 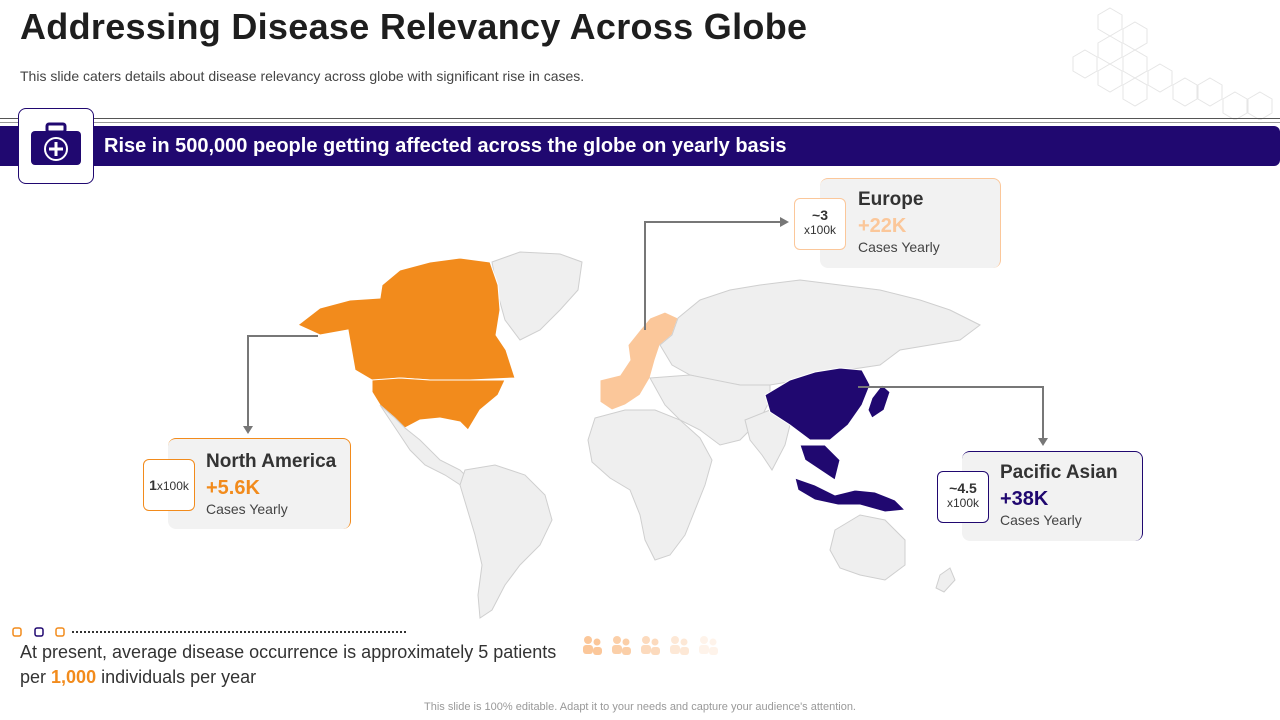 I want to click on connector-pacific-asian, so click(x=951, y=413).